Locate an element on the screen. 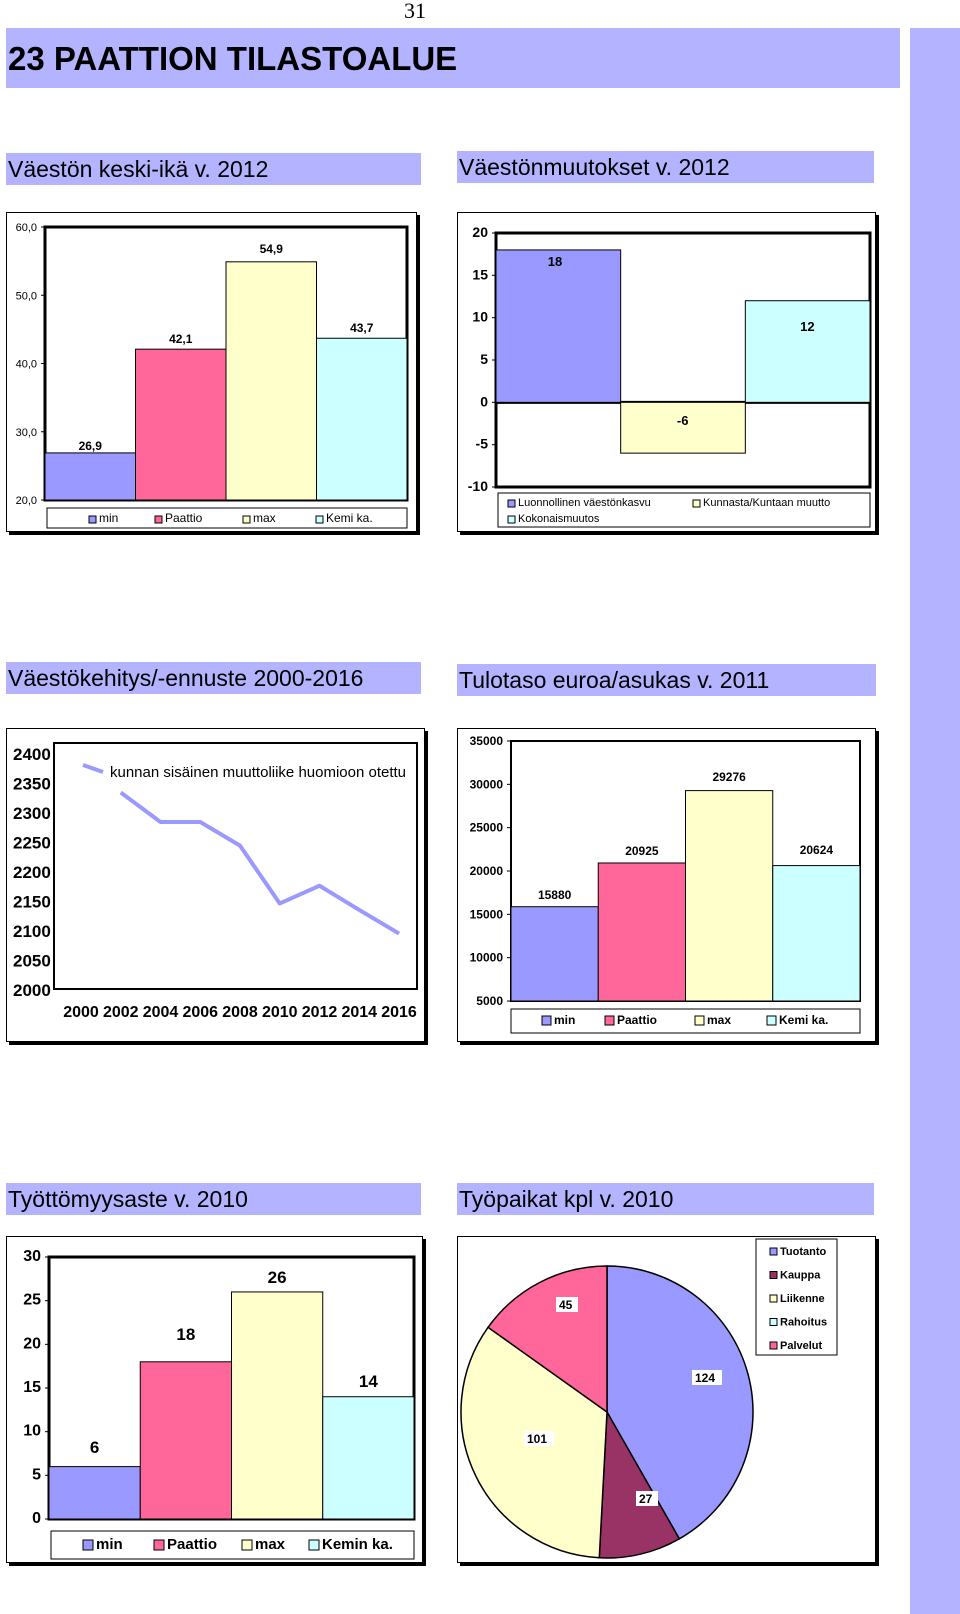 Image resolution: width=960 pixels, height=1614 pixels. data-label: 26,9 is located at coordinates (91, 446).